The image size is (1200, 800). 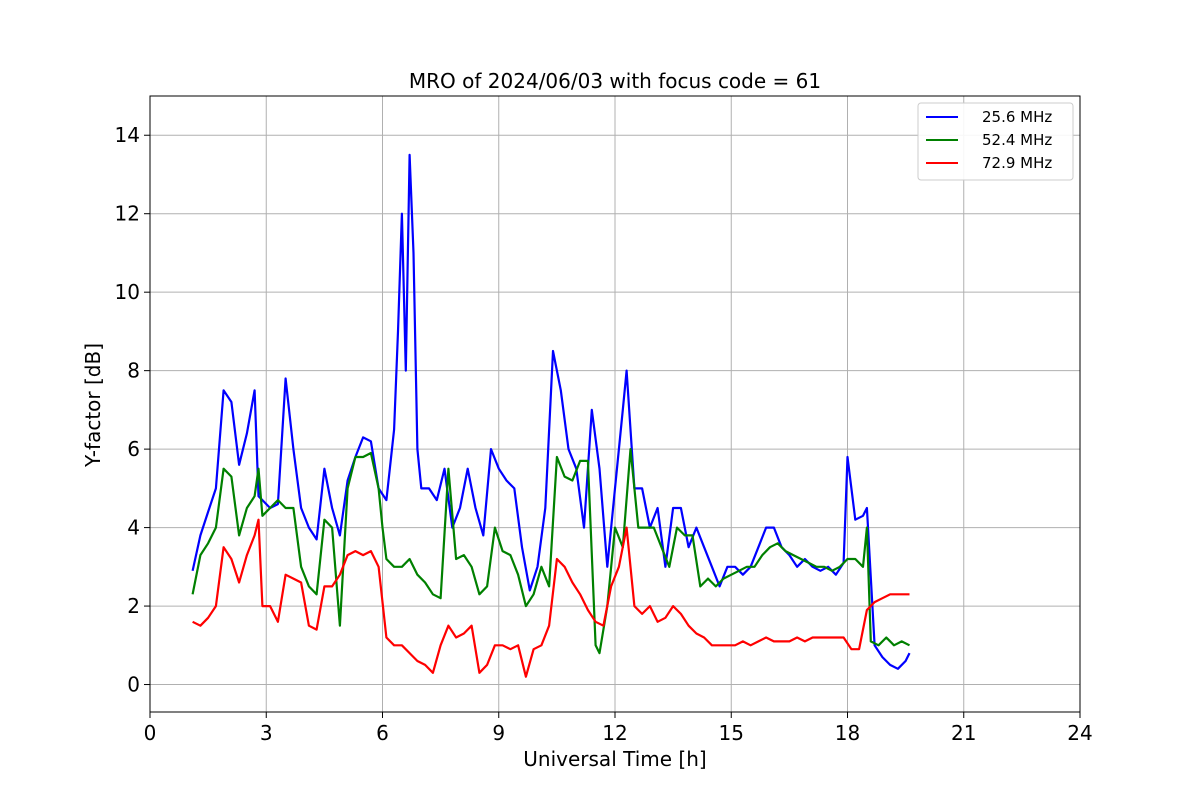 I want to click on legend-label: 52.4 MHz, so click(x=1017, y=140).